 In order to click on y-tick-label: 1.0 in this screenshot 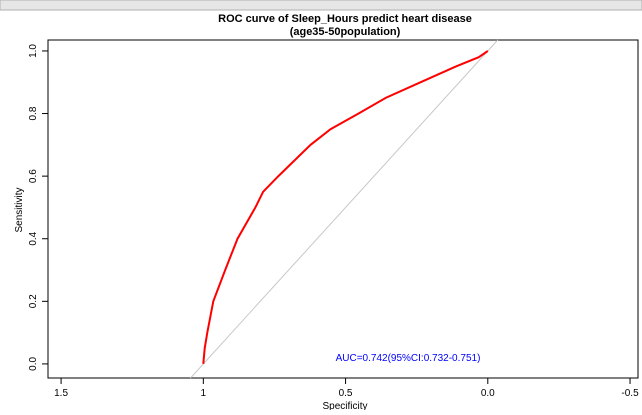, I will do `click(33, 51)`.